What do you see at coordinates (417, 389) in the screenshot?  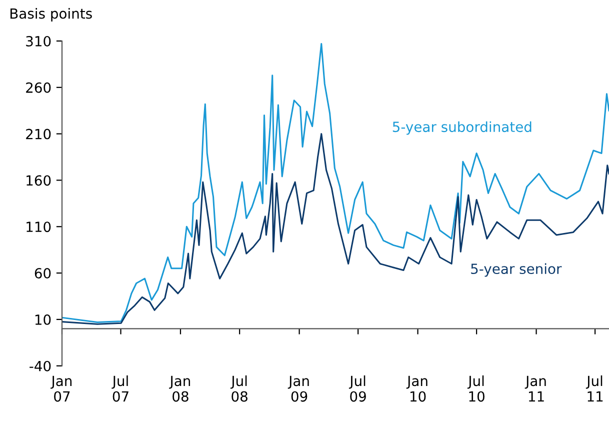 I see `x-tick-label: Jan 10` at bounding box center [417, 389].